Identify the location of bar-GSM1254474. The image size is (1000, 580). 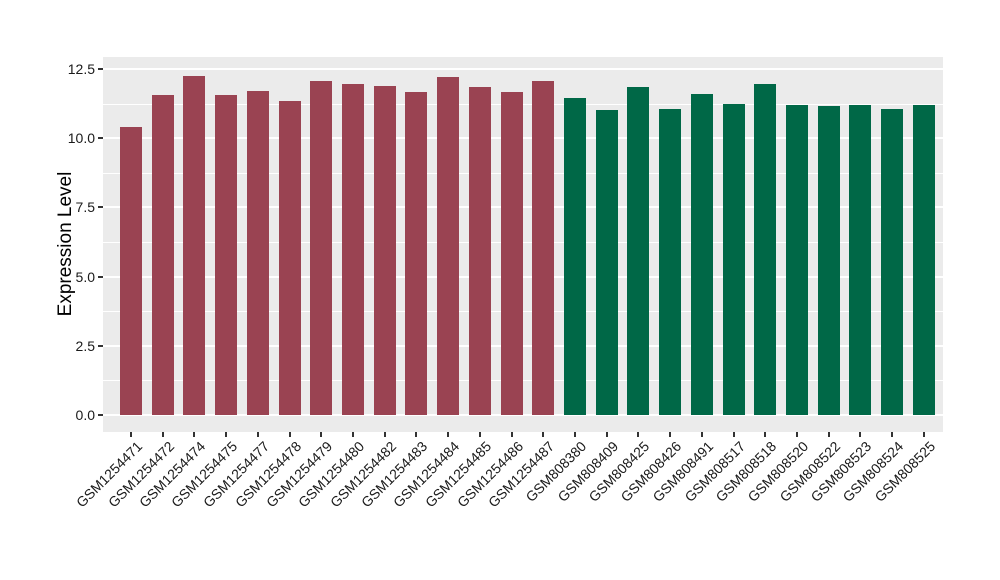
(194, 245).